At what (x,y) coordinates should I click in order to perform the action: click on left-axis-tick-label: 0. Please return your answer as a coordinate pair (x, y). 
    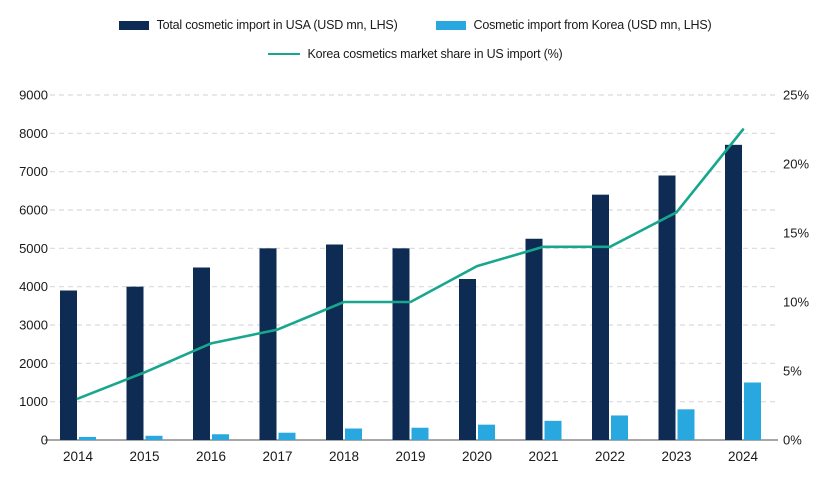
    Looking at the image, I should click on (44, 440).